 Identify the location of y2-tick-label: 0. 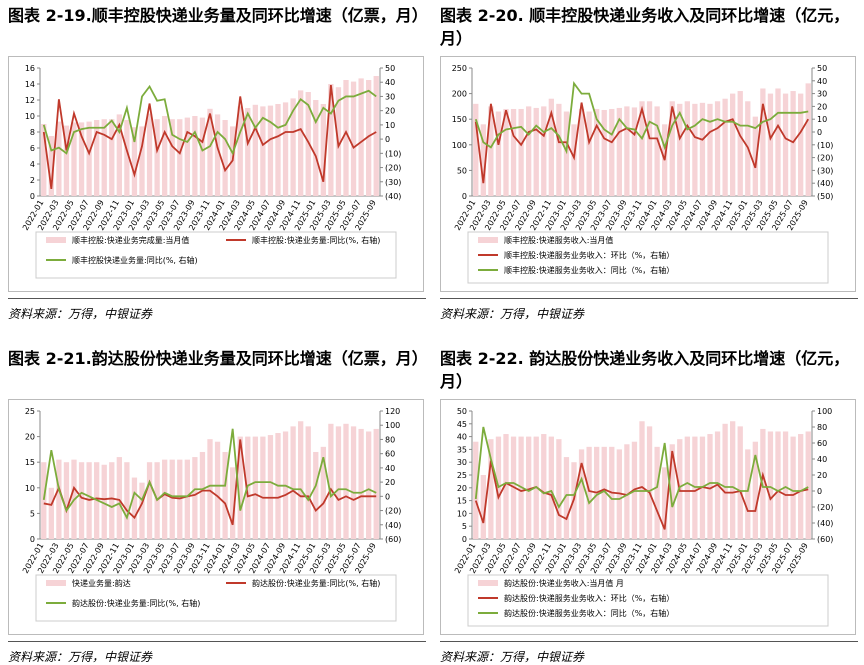
(819, 132).